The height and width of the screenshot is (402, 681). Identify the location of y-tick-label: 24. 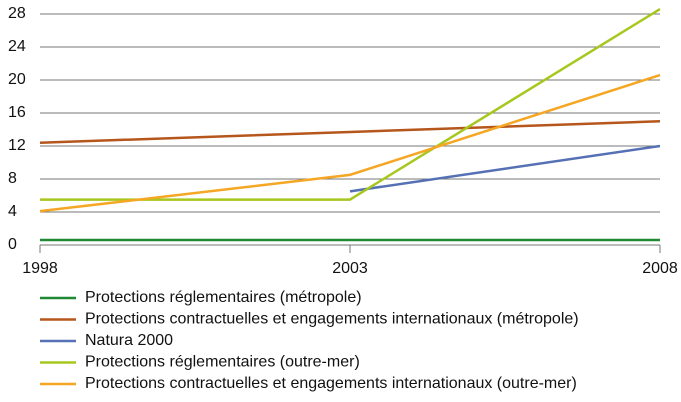
(17, 46).